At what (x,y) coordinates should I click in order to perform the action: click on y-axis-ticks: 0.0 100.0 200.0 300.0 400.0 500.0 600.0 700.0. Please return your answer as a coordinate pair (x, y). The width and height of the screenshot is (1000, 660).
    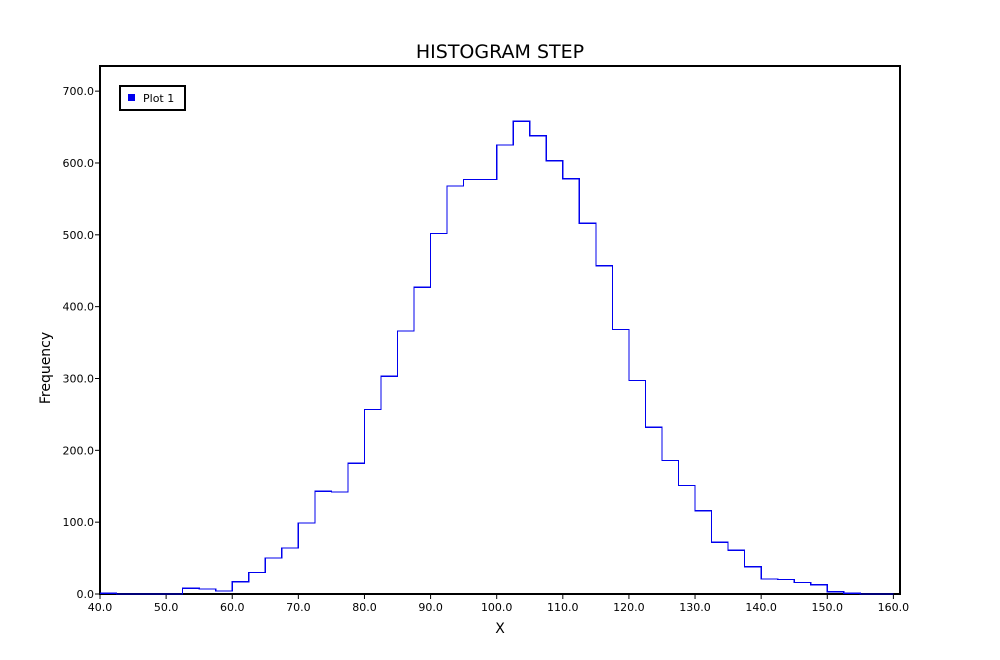
    Looking at the image, I should click on (81, 343).